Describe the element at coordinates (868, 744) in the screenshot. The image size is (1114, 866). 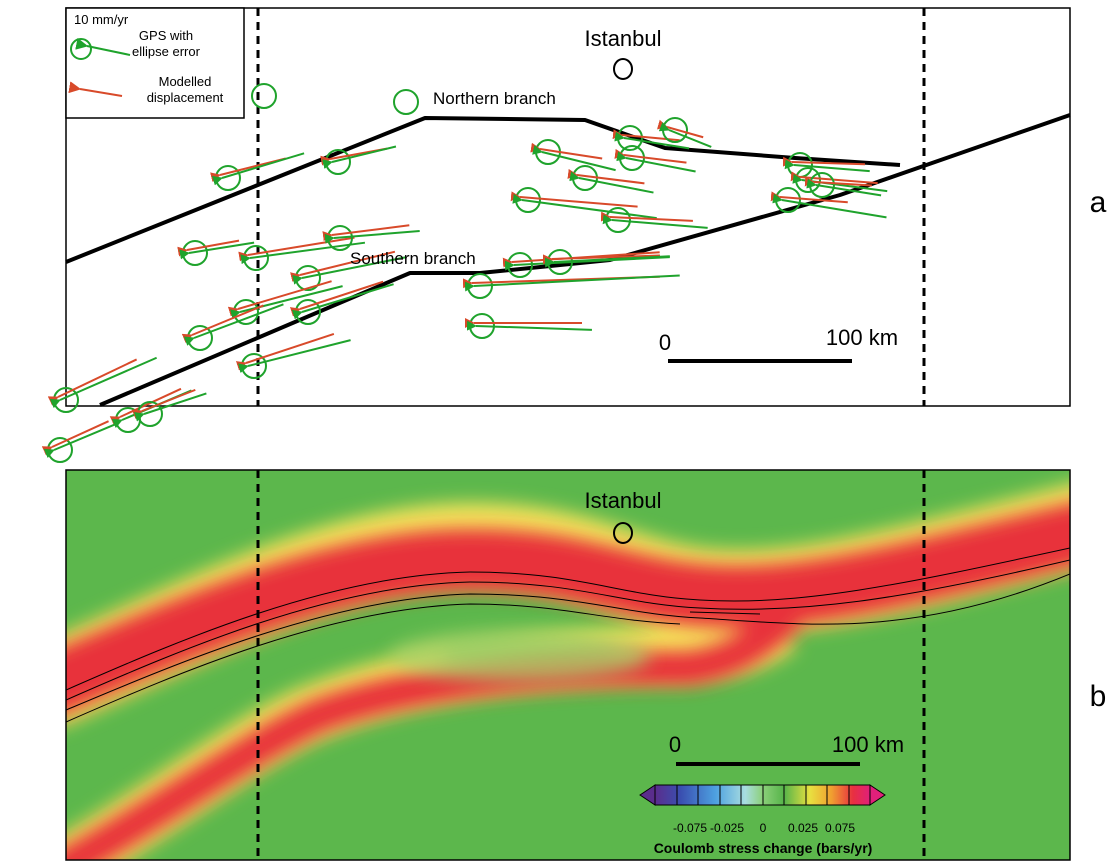
I see `scale-bar-b-end: 100 km` at that location.